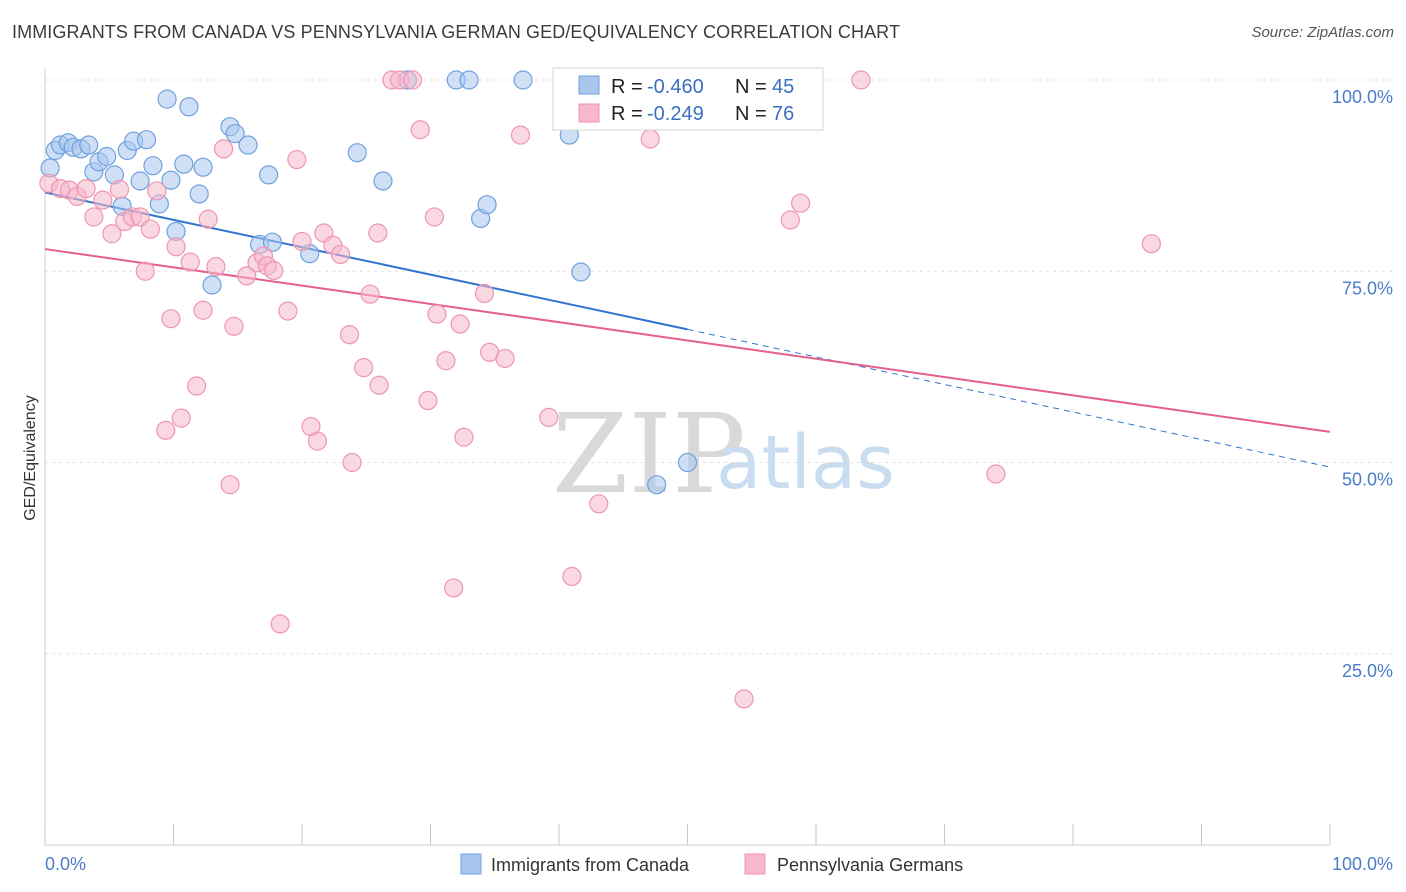 The image size is (1406, 892). I want to click on stats-r-value-canada: -0.460, so click(675, 87).